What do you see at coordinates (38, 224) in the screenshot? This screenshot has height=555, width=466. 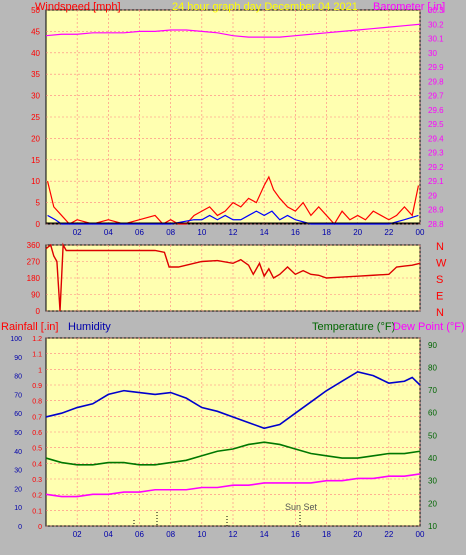 I see `windspeed-tick-label: 0` at bounding box center [38, 224].